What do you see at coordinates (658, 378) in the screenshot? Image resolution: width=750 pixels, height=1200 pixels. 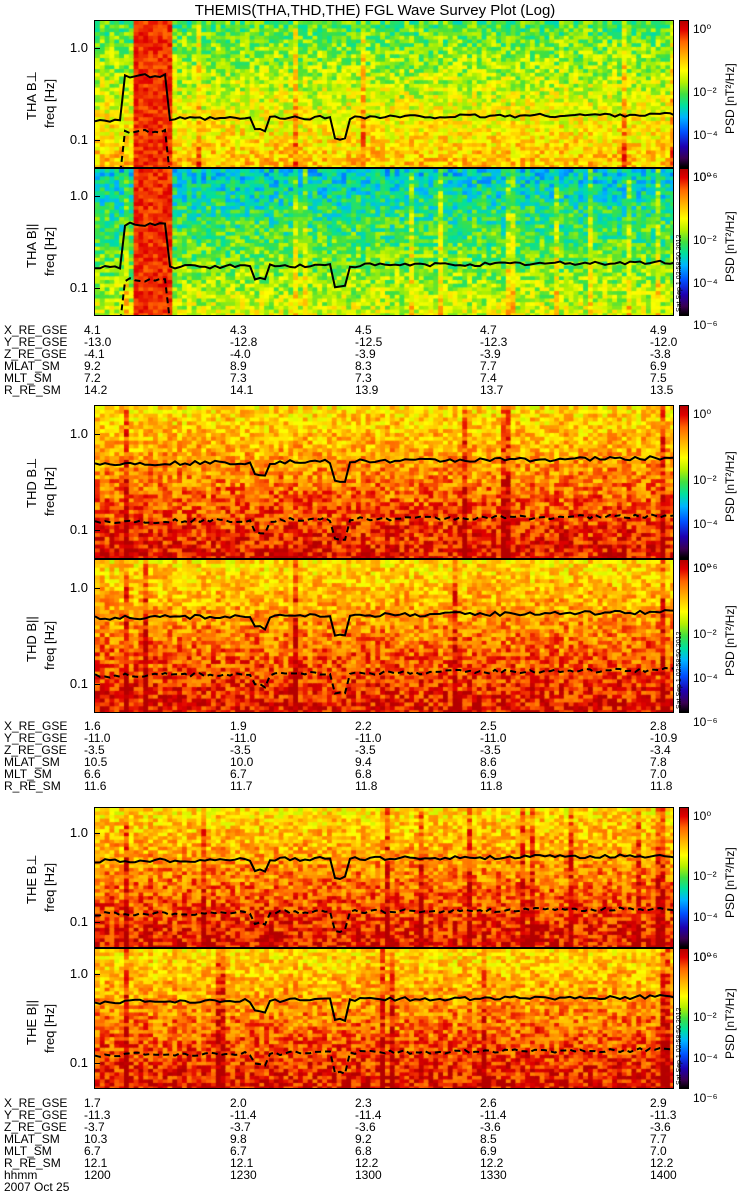 I see `ephemeris-value: 7.5` at bounding box center [658, 378].